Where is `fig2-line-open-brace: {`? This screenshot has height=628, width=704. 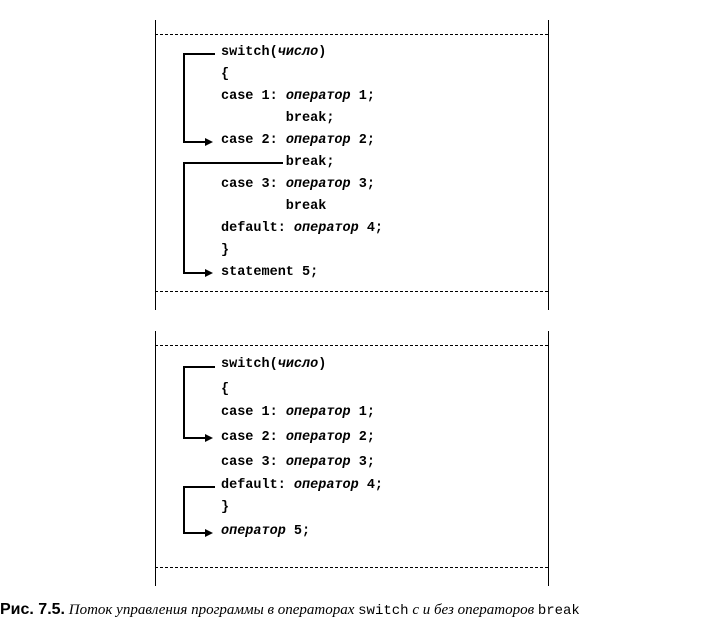 fig2-line-open-brace: { is located at coordinates (225, 389).